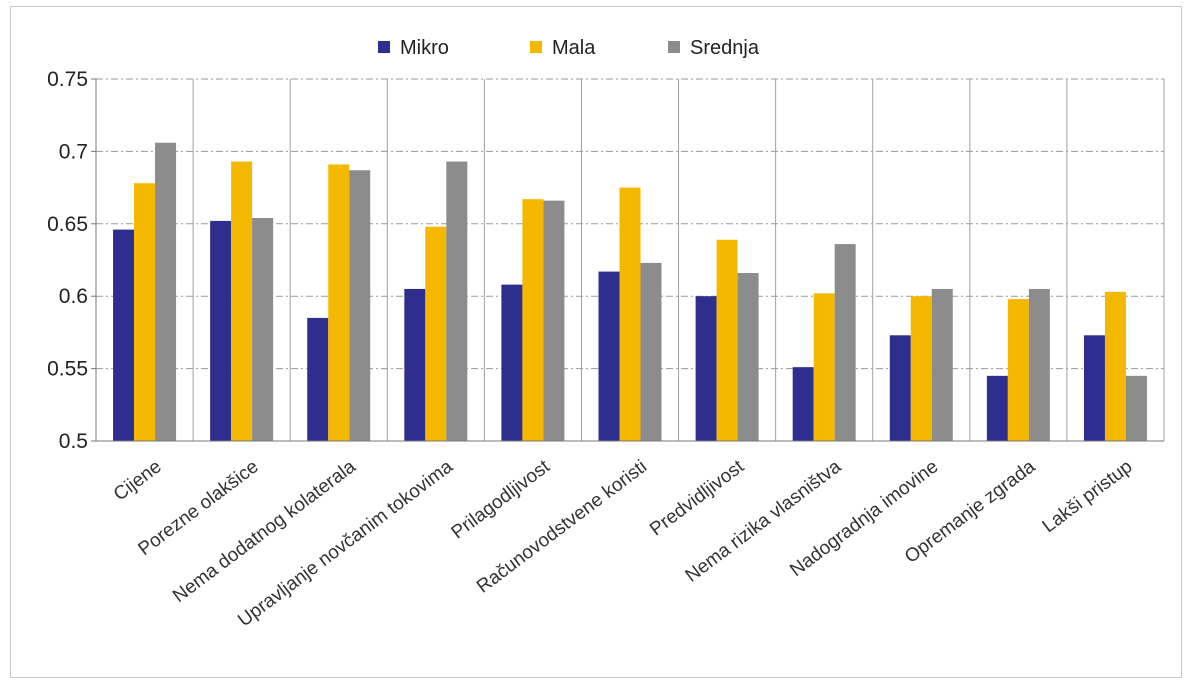 The width and height of the screenshot is (1194, 686). I want to click on legend-label-mala: Mala, so click(574, 48).